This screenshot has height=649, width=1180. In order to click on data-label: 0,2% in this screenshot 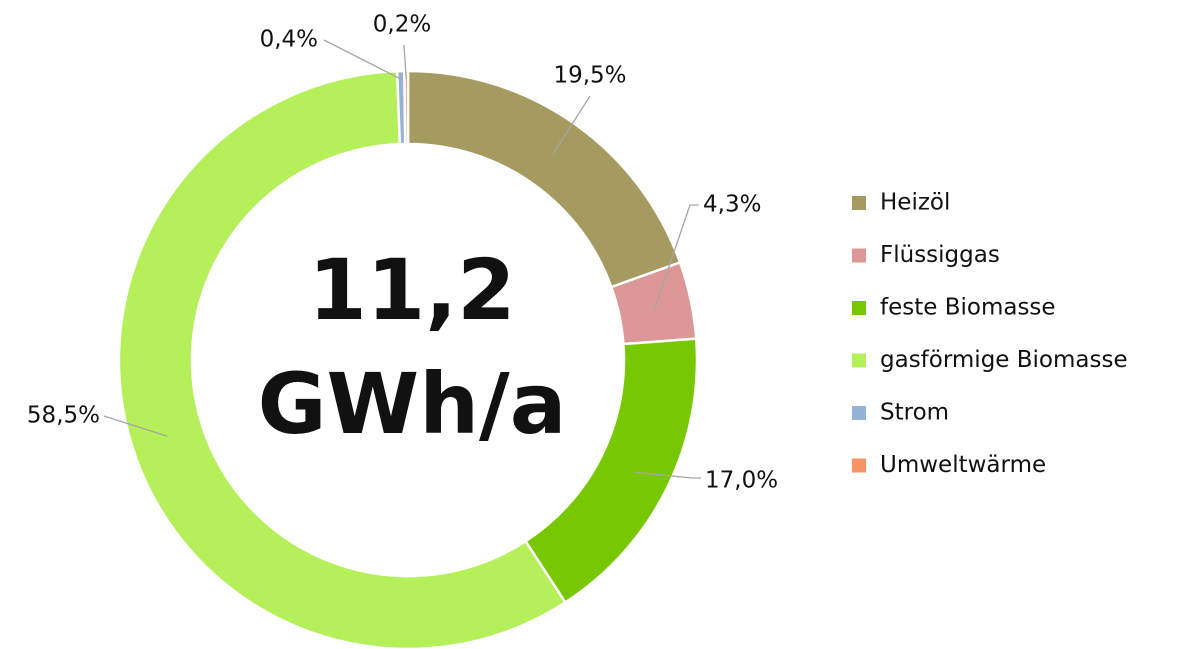, I will do `click(402, 25)`.